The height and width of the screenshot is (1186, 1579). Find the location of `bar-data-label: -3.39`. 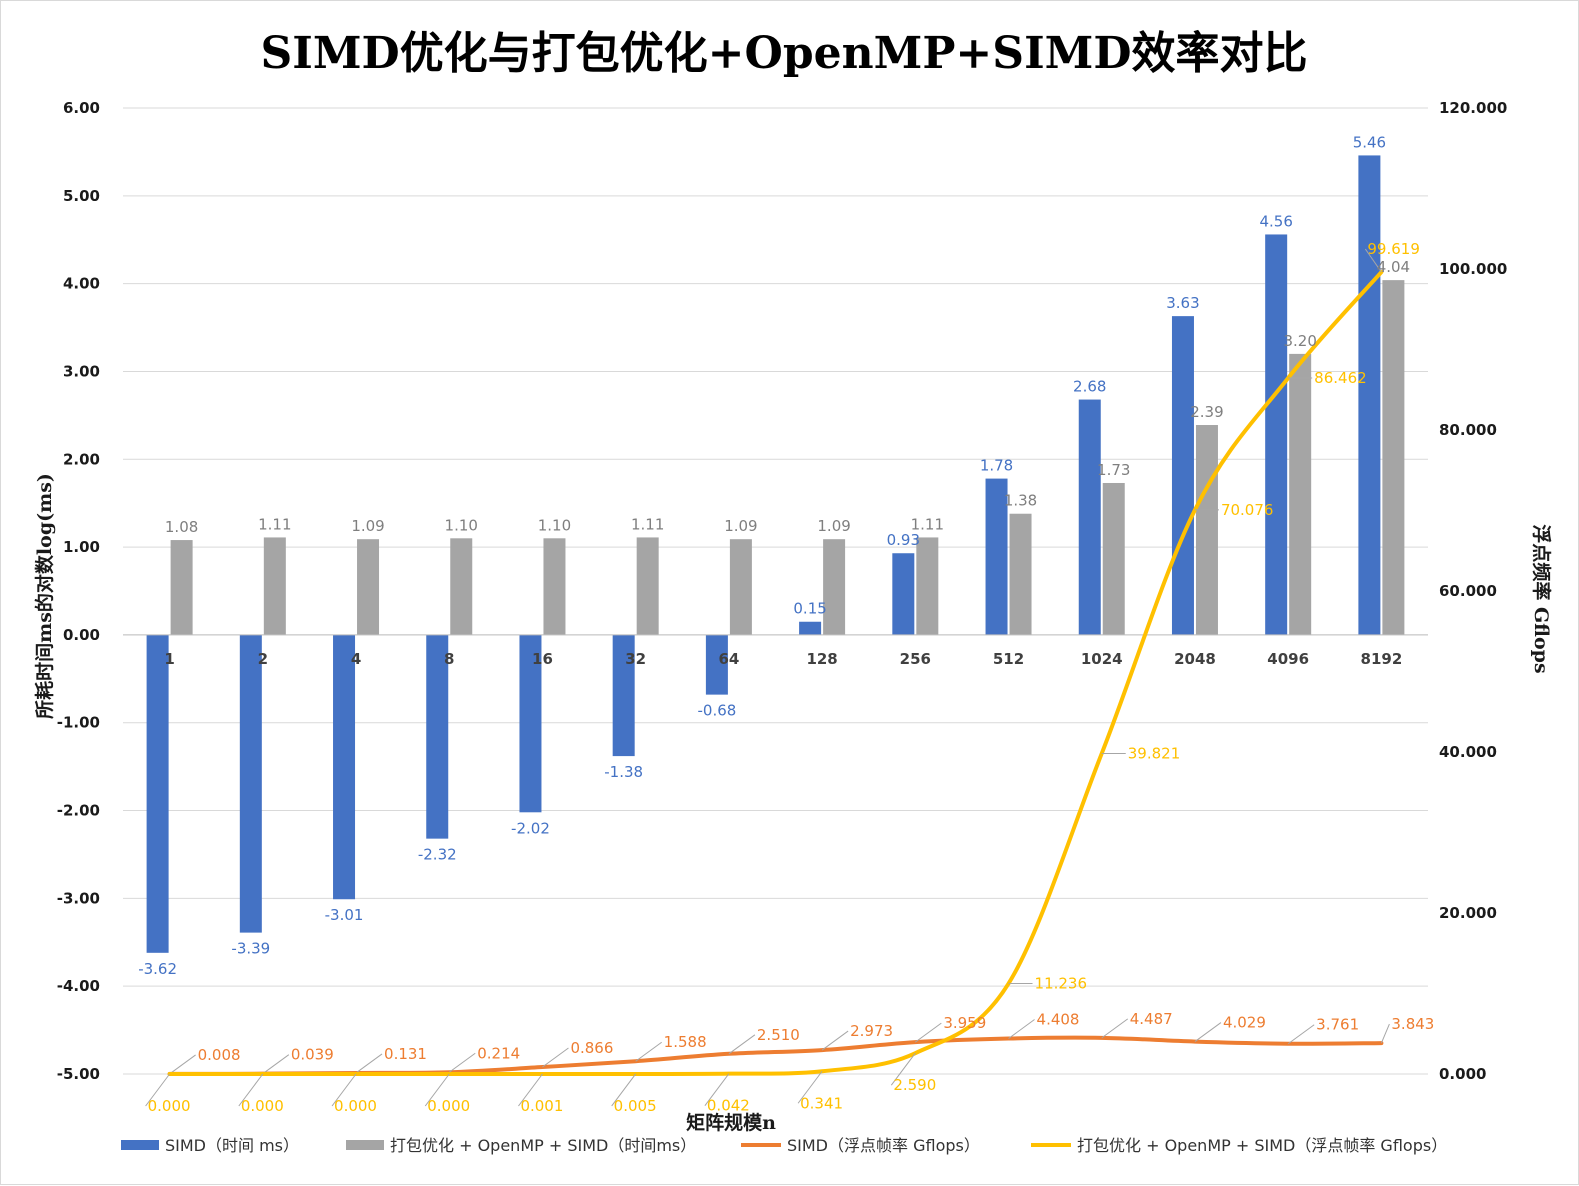

bar-data-label: -3.39 is located at coordinates (250, 949).